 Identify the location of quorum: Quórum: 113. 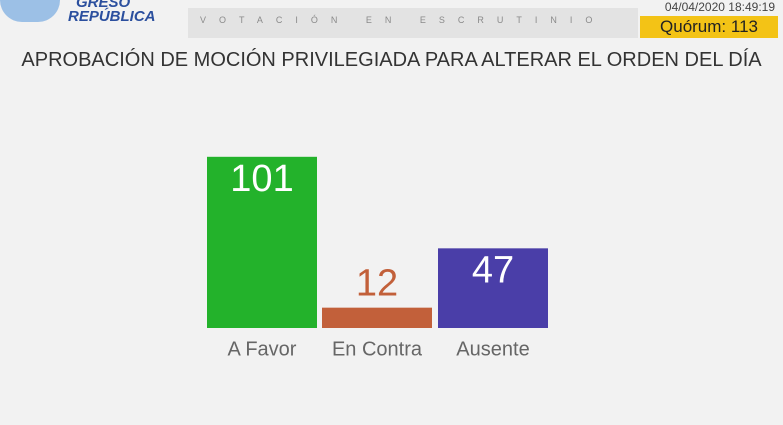
(709, 27).